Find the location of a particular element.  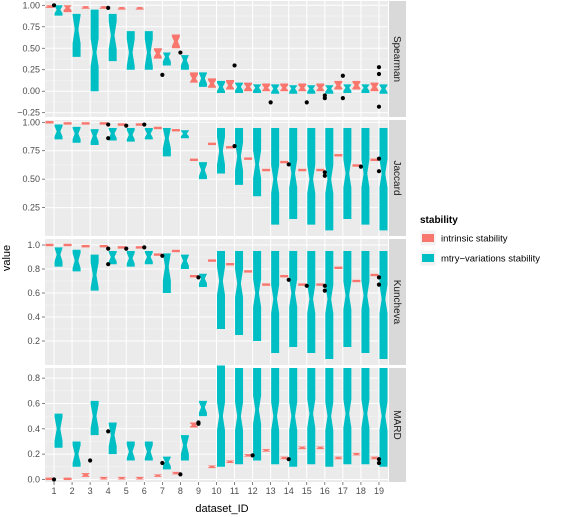

legend-key-mtry: mtry−variations stability is located at coordinates (479, 258).